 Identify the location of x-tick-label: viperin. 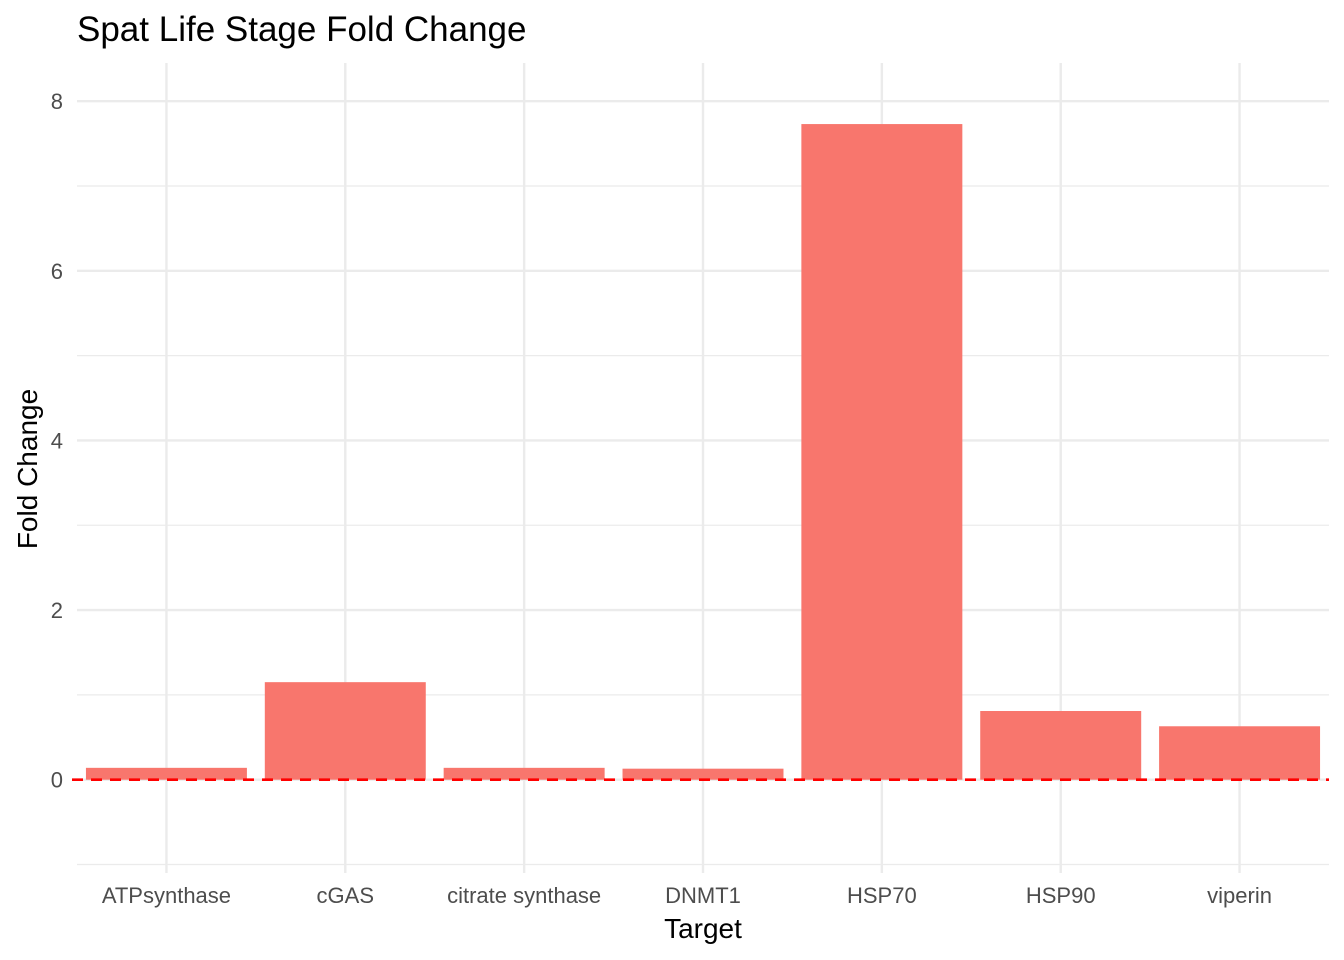
(1239, 895).